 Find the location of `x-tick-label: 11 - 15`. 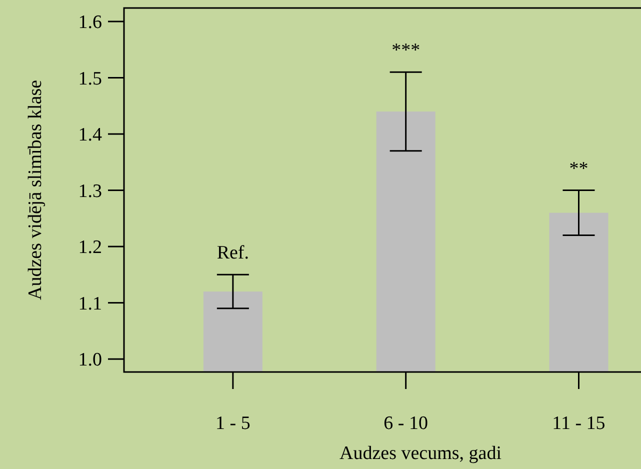

x-tick-label: 11 - 15 is located at coordinates (579, 423).